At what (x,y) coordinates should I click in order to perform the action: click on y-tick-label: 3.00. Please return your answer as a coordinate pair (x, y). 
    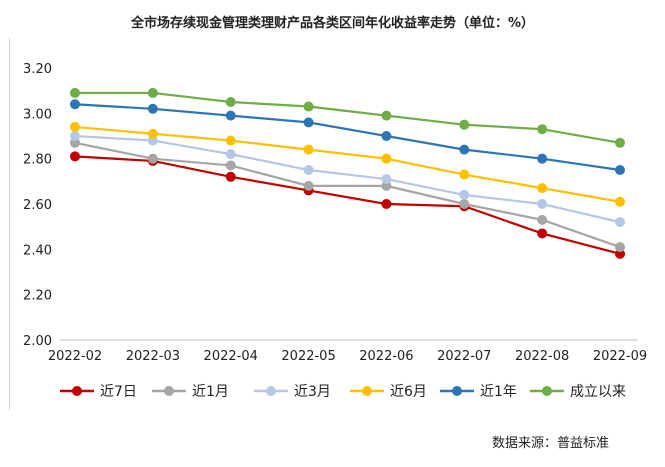
    Looking at the image, I should click on (37, 114).